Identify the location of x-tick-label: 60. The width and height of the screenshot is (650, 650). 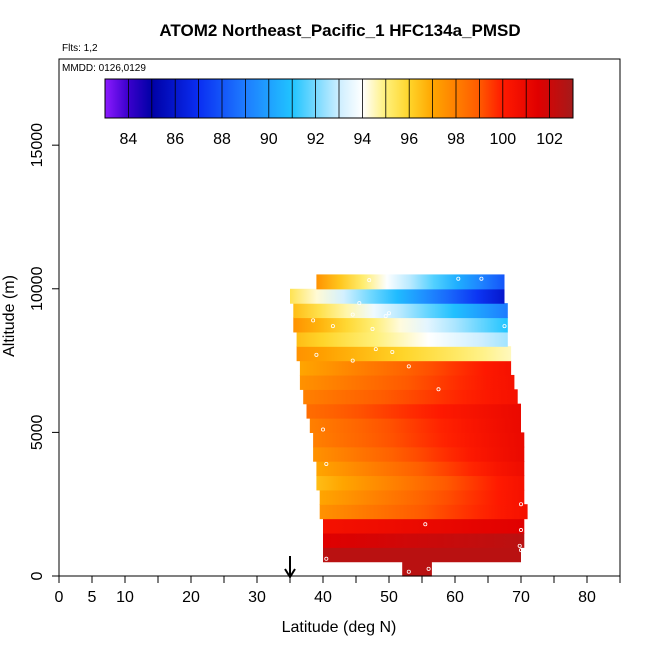
(455, 597).